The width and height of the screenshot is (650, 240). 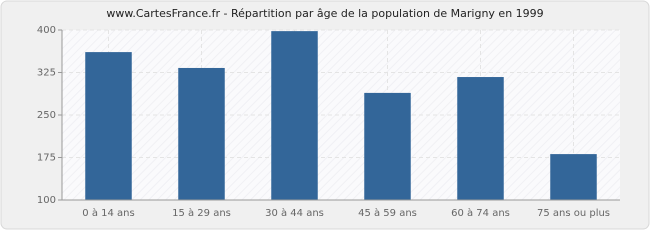 I want to click on y-tick-label: 175, so click(x=46, y=158).